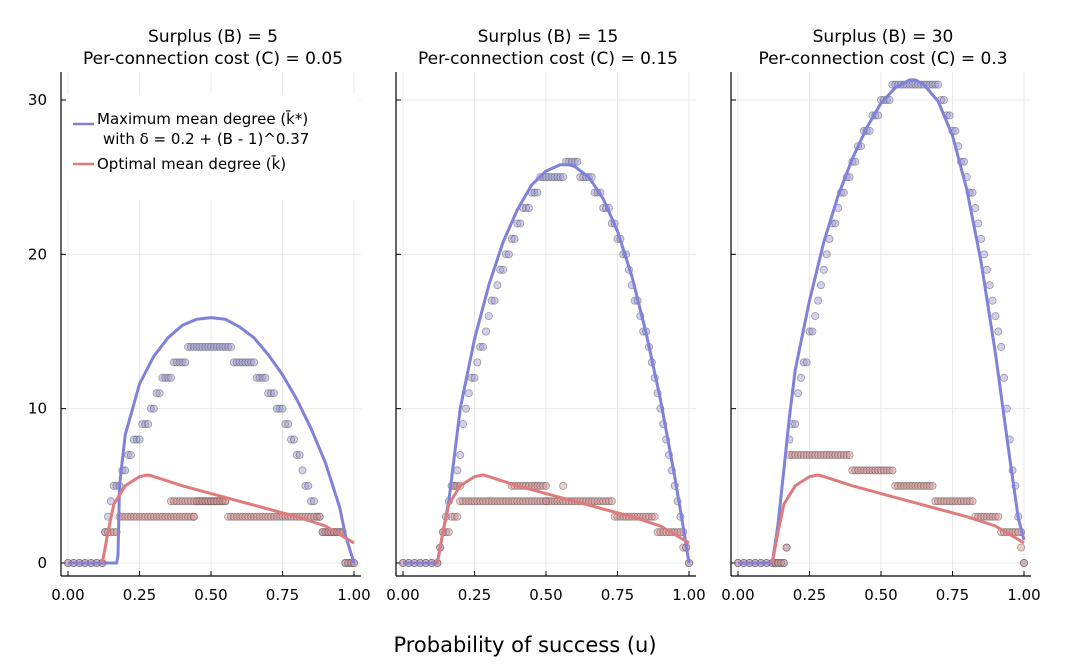 The width and height of the screenshot is (1067, 672). What do you see at coordinates (210, 595) in the screenshot?
I see `x-tick-label: 0.50` at bounding box center [210, 595].